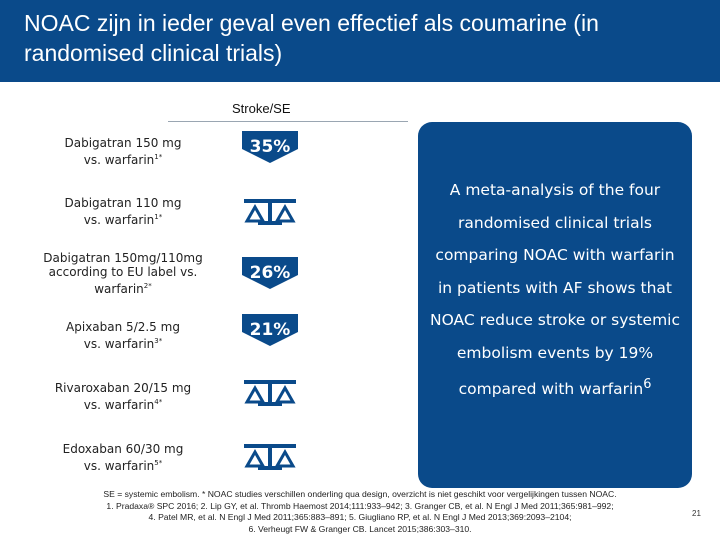 The image size is (720, 540). What do you see at coordinates (123, 143) in the screenshot?
I see `row-drug: Dabigatran 150 mg` at bounding box center [123, 143].